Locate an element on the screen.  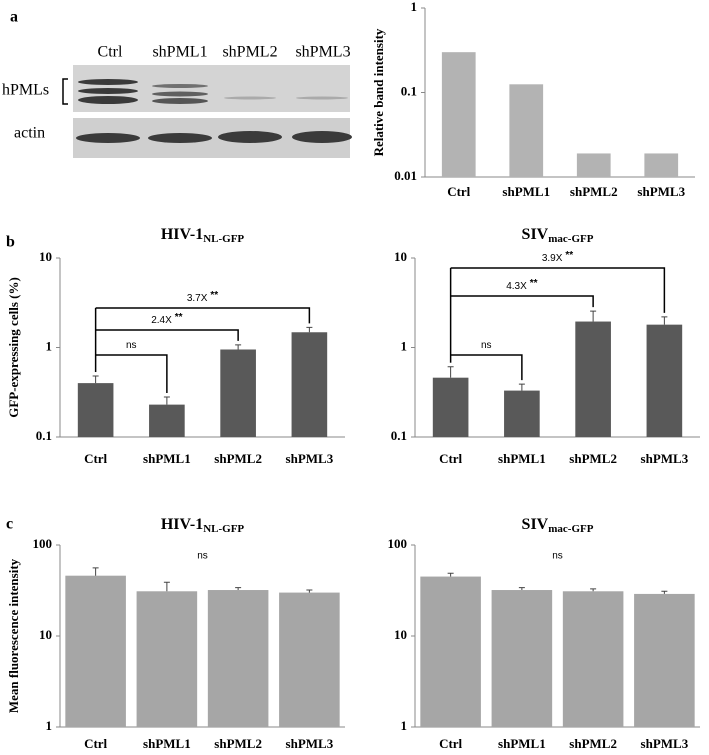
blot: Ctrl shPML1 shPML2 shPML3 hPMLs actin is located at coordinates (177, 101).